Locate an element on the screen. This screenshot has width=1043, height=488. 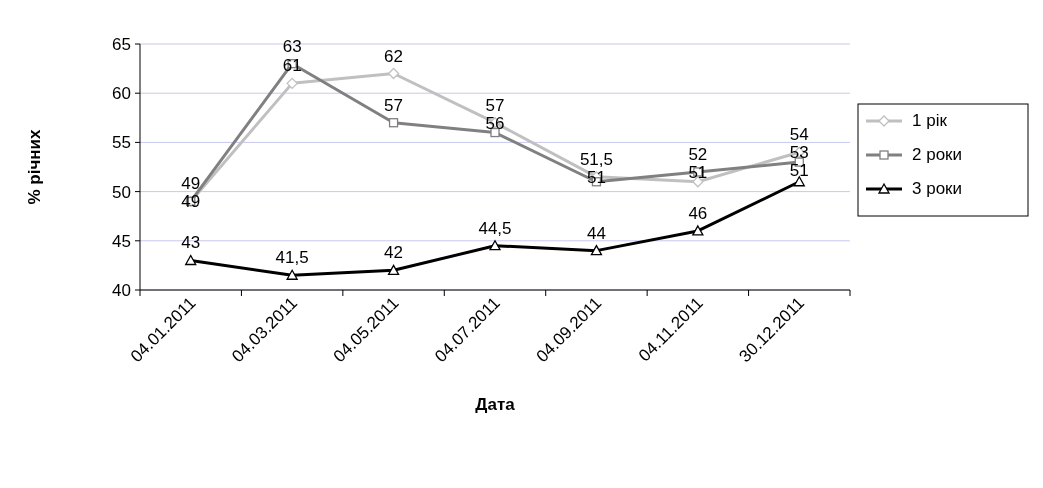
y-tick-label: 55 is located at coordinates (121, 143).